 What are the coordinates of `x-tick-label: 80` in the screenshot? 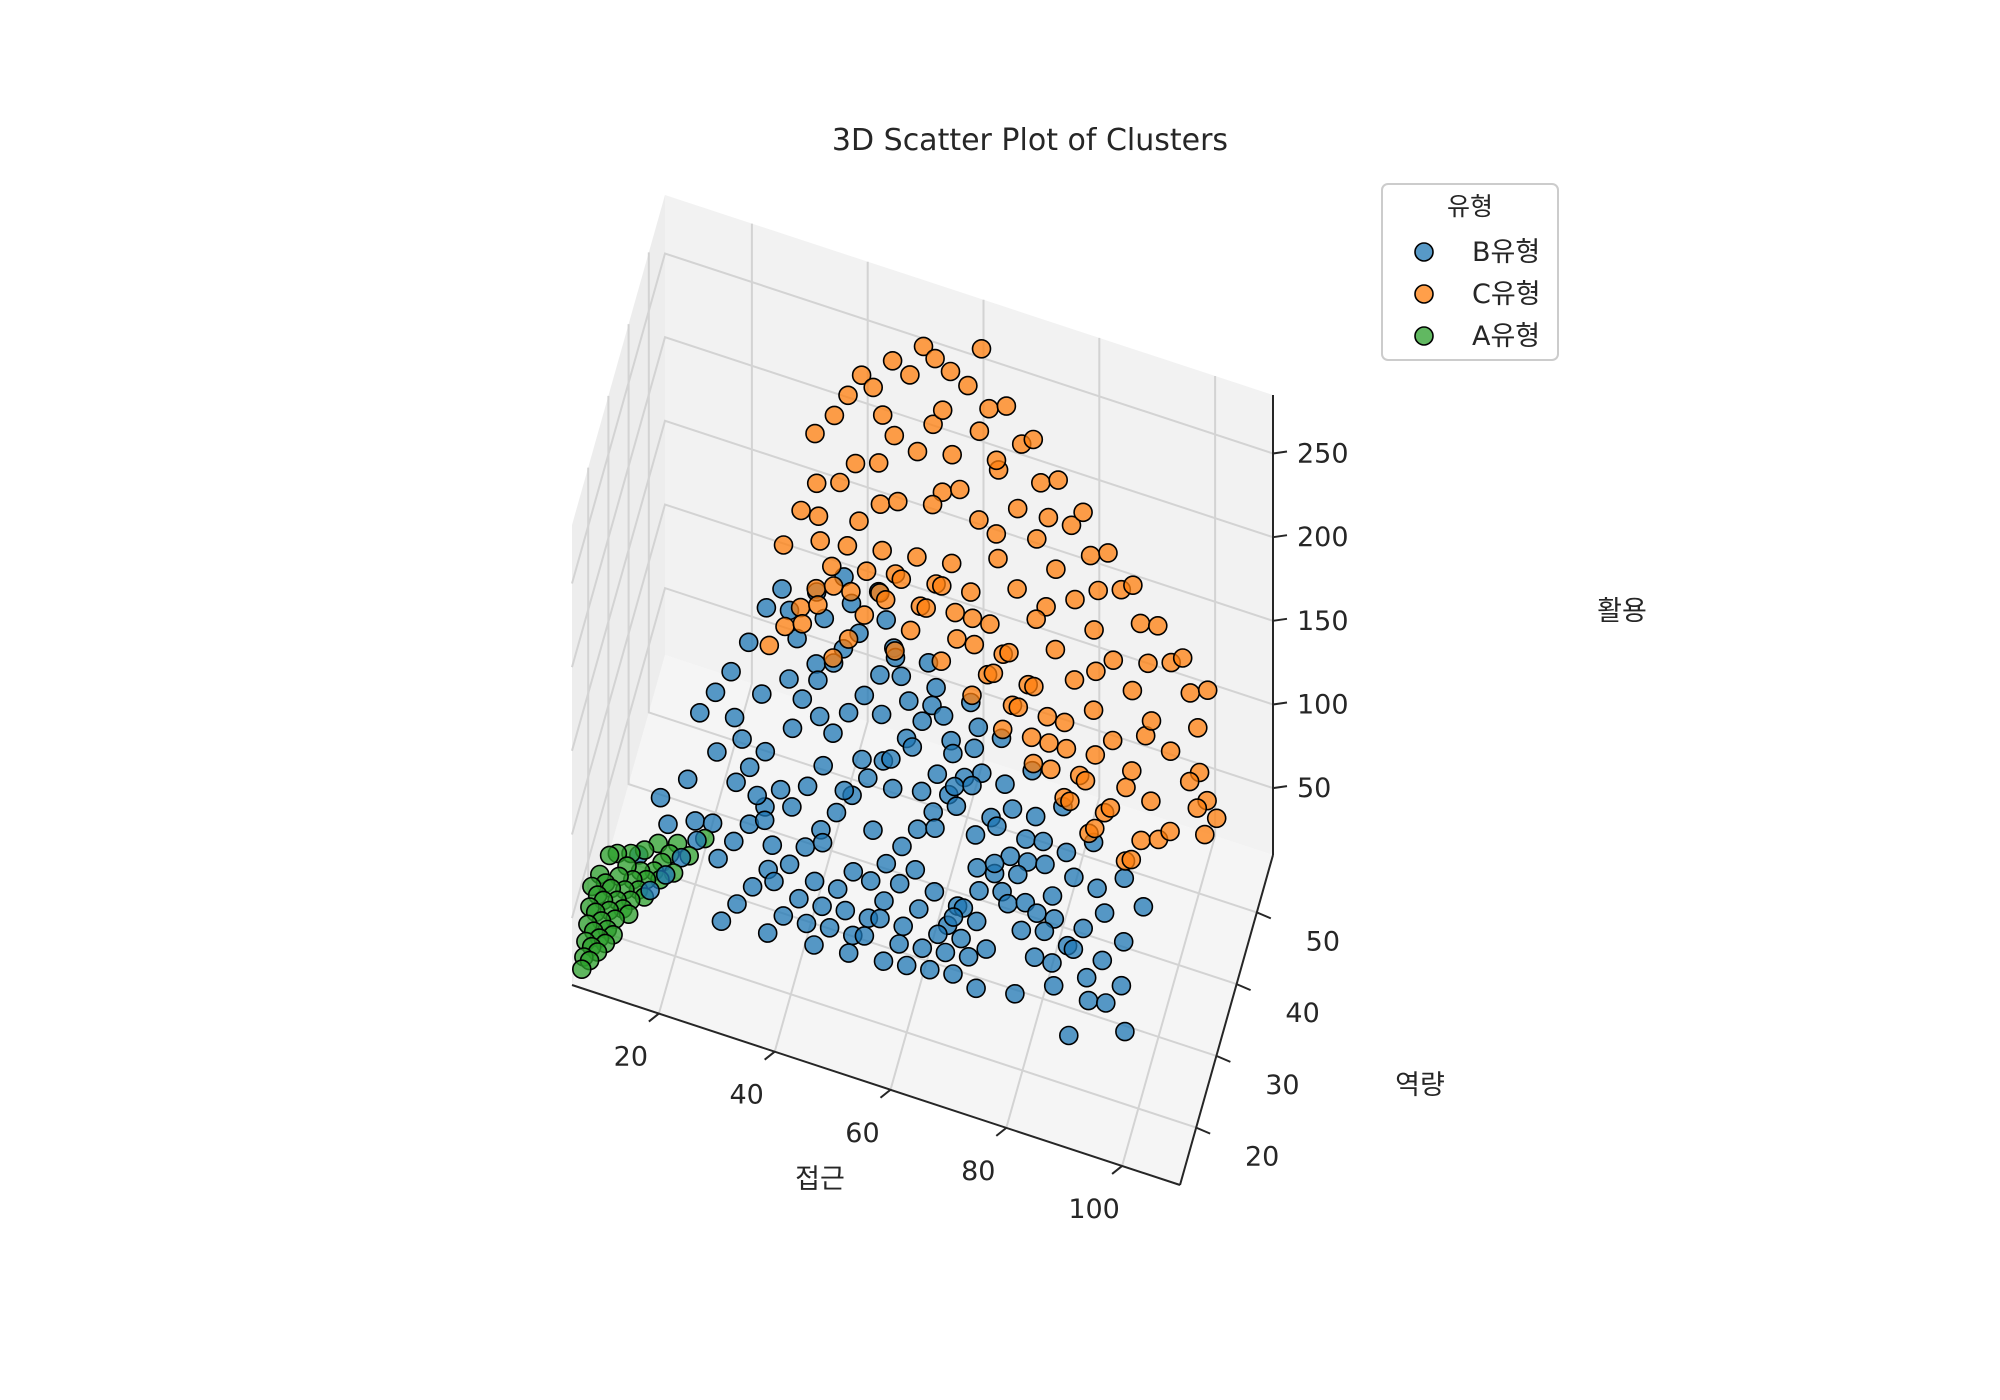 It's located at (978, 1171).